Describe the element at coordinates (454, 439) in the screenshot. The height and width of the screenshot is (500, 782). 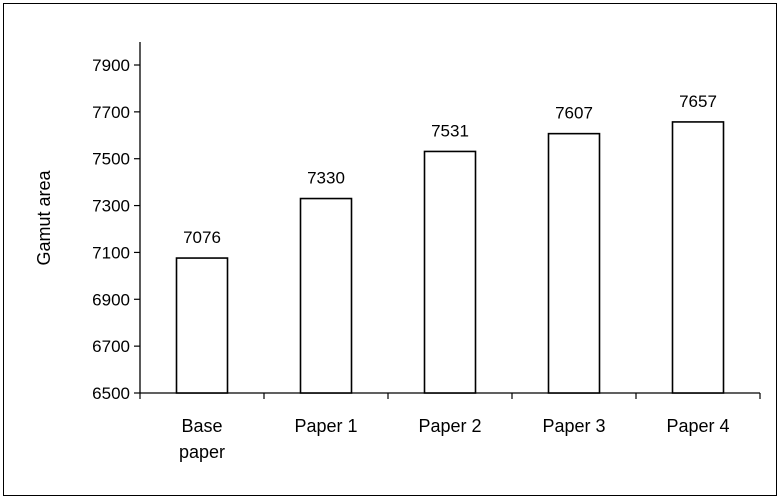
I see `x-axis-categories: Base paper Paper 1 Paper 2 Paper 3 Paper 4` at that location.